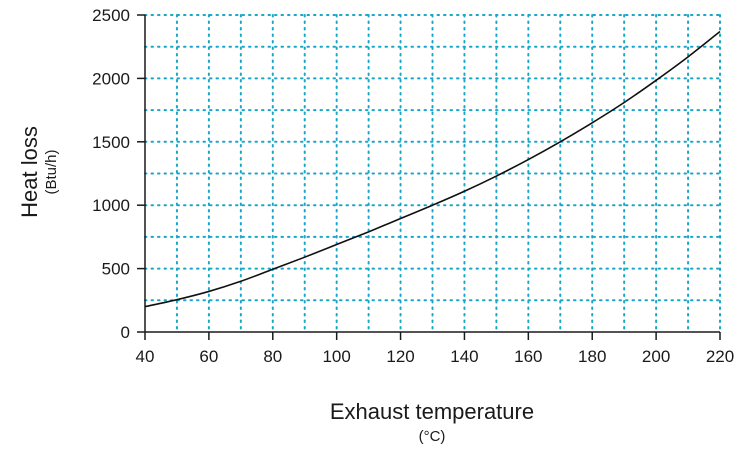 The image size is (742, 449). I want to click on y-axis-unit: (Btu/h), so click(51, 171).